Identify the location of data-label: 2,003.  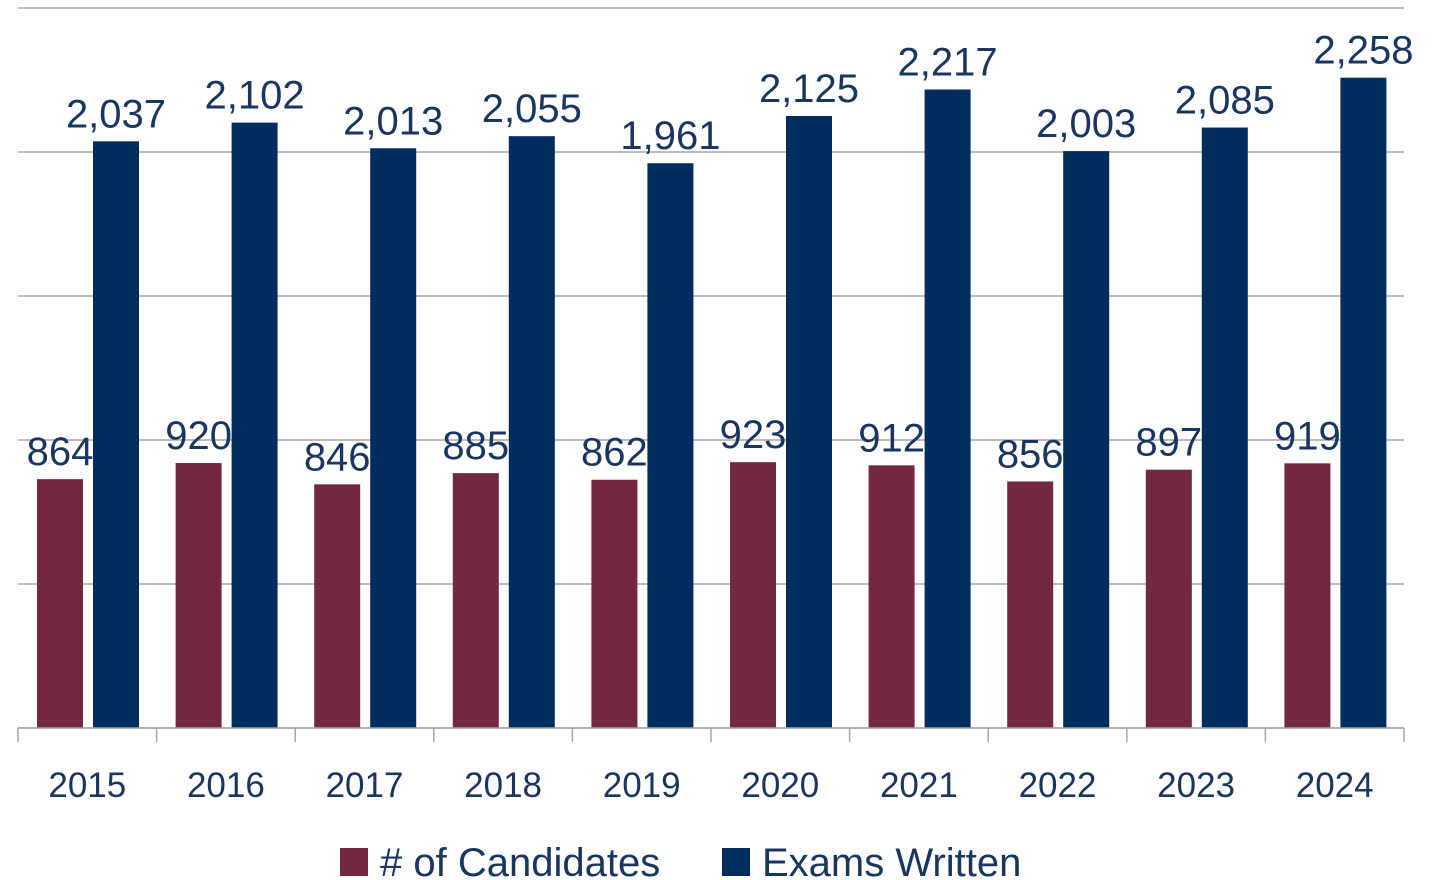
(1086, 124).